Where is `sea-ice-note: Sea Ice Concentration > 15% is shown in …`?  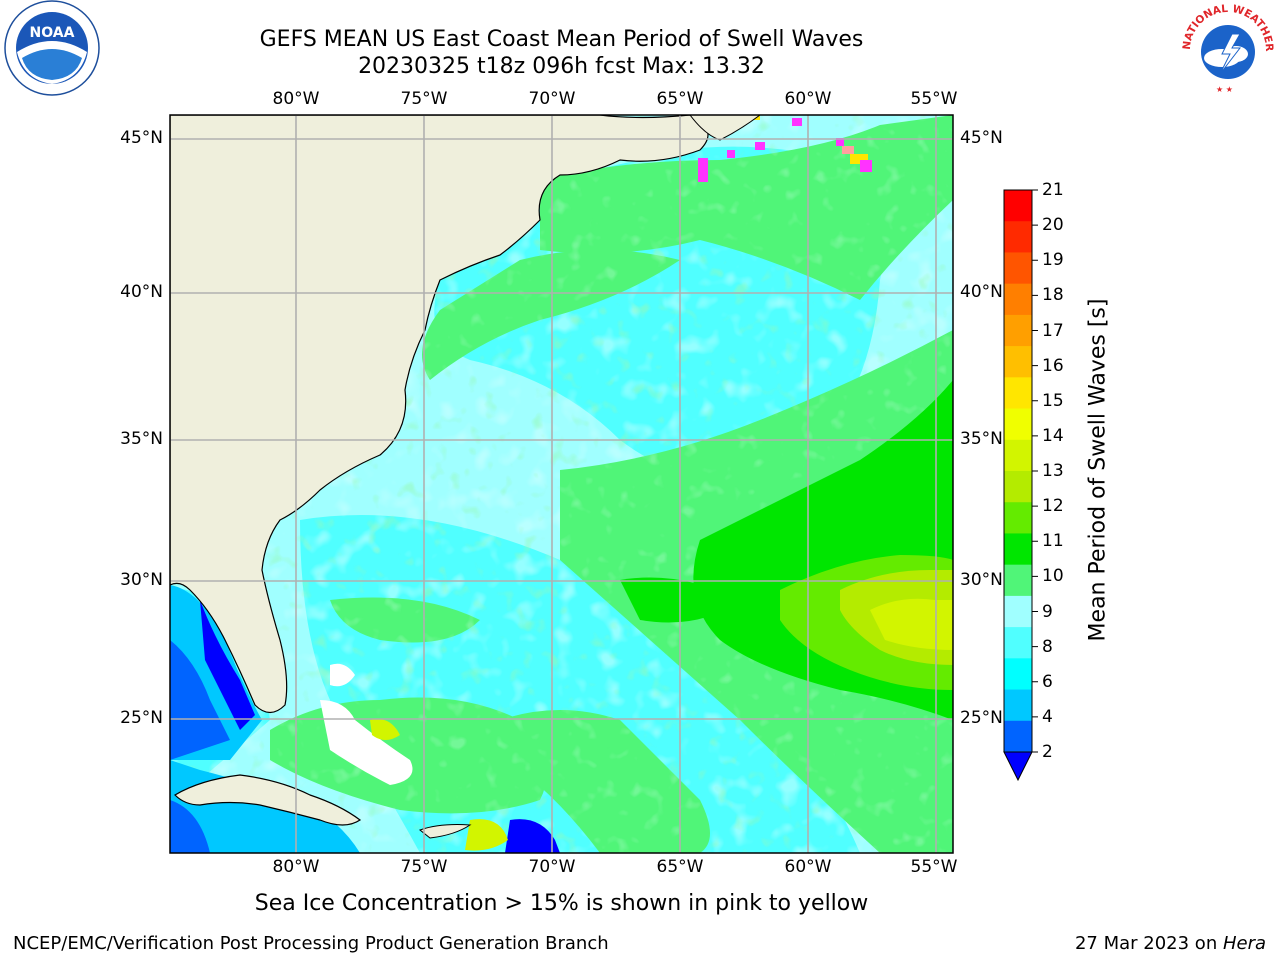 sea-ice-note: Sea Ice Concentration > 15% is shown in … is located at coordinates (561, 903).